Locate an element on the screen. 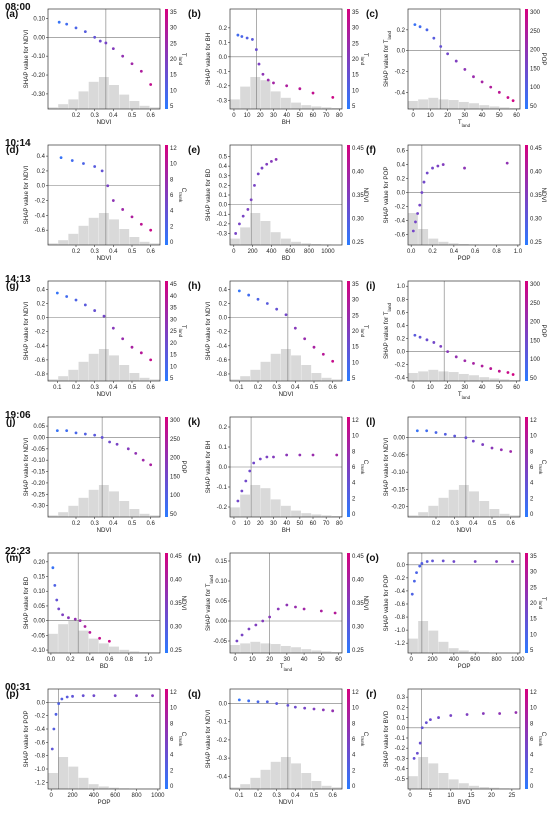 The width and height of the screenshot is (550, 817). colorbar-title: Ctrunk is located at coordinates (365, 467).